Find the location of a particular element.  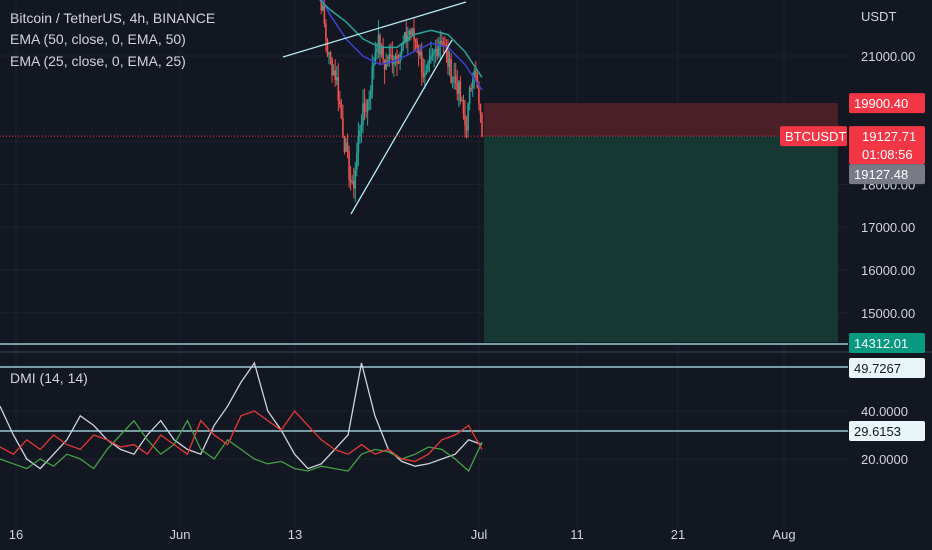

ema50-line is located at coordinates (402, 45).